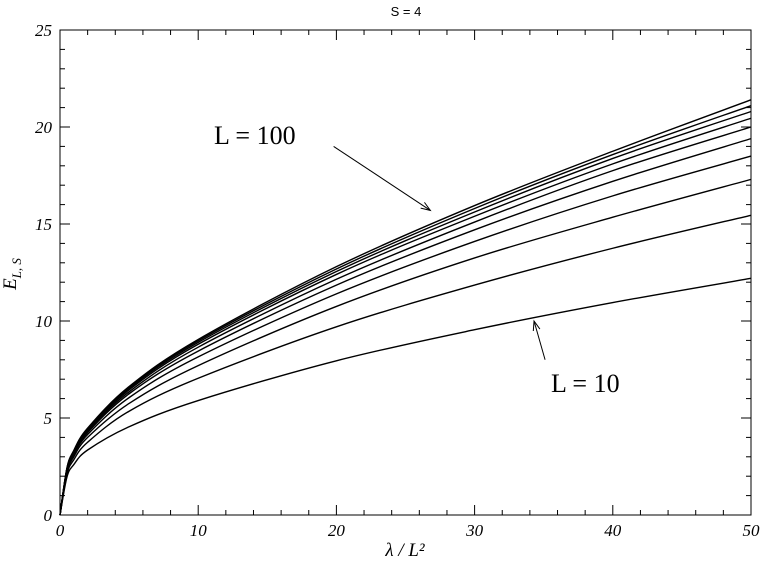 The width and height of the screenshot is (763, 565). I want to click on y-axis-label-text: EL, S, so click(12, 274).